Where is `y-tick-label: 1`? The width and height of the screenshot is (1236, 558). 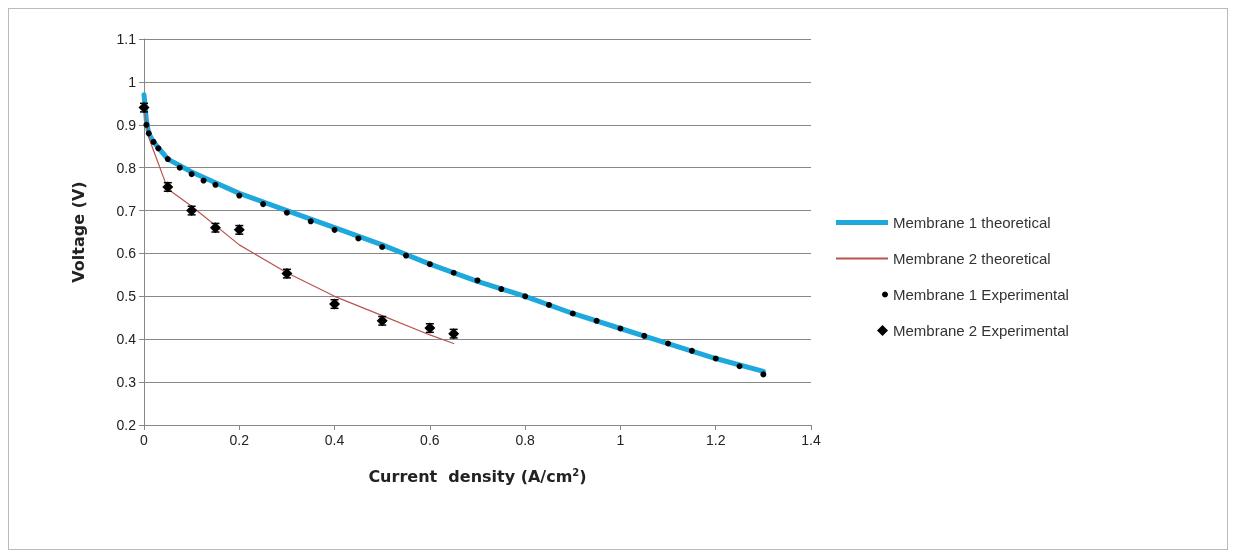
y-tick-label: 1 is located at coordinates (132, 81).